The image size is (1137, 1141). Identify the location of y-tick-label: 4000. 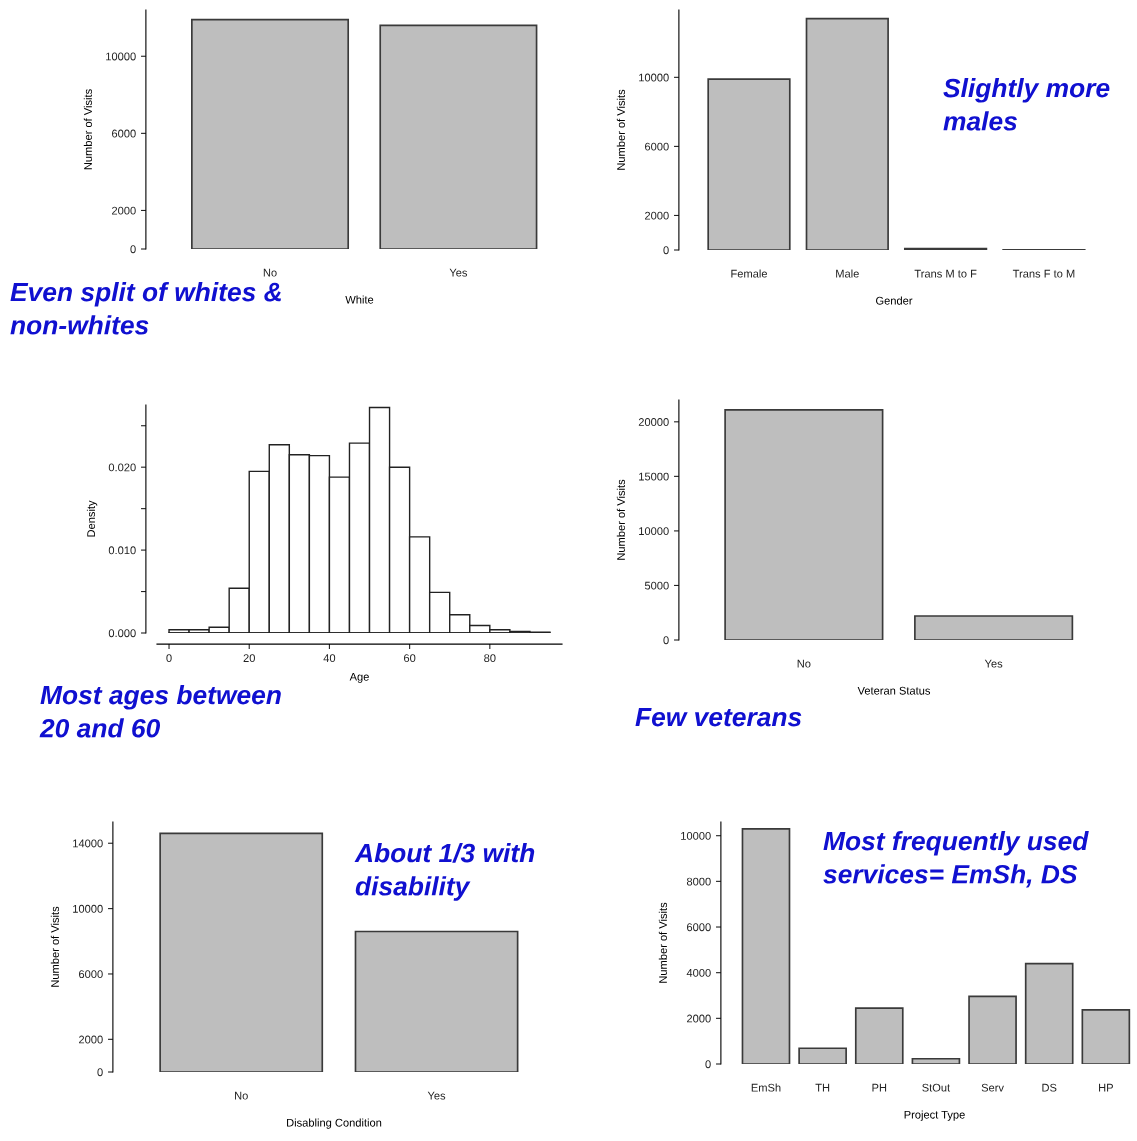
(698, 972).